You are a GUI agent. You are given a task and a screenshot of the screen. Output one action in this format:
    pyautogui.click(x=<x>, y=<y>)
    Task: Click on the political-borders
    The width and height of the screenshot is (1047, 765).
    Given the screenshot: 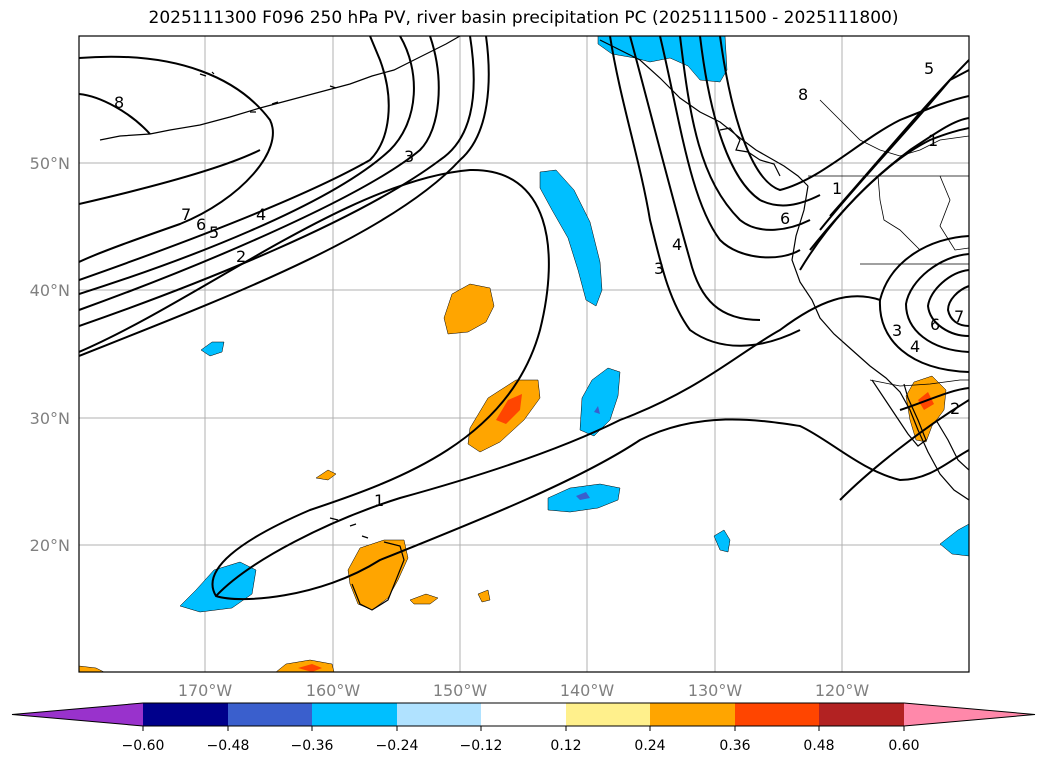 What is the action you would take?
    pyautogui.click(x=888, y=243)
    